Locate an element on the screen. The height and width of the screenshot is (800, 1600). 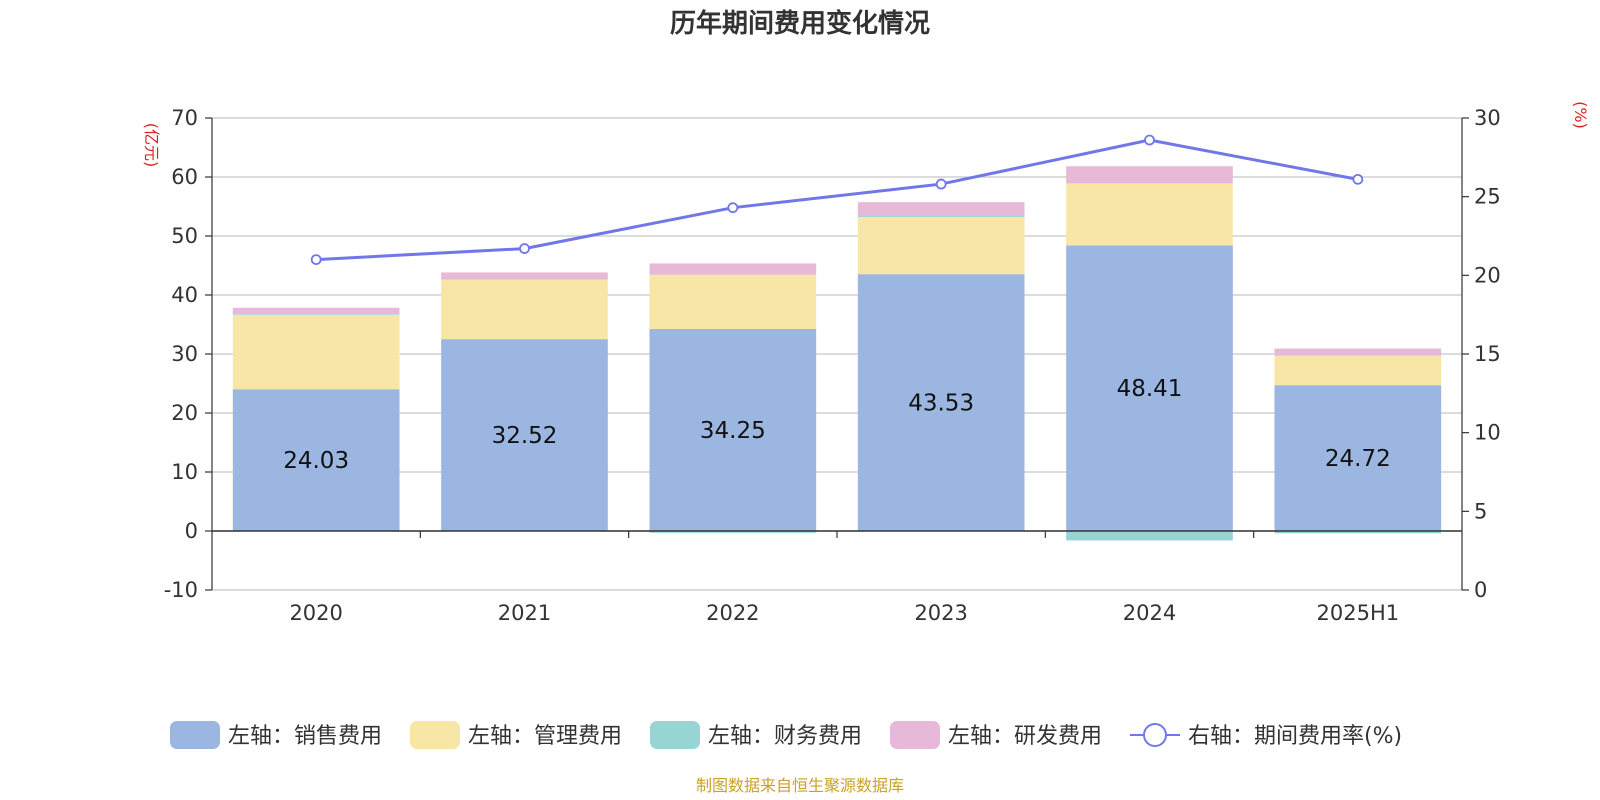
source-note: 制图数据来自恒生聚源数据库 is located at coordinates (800, 785).